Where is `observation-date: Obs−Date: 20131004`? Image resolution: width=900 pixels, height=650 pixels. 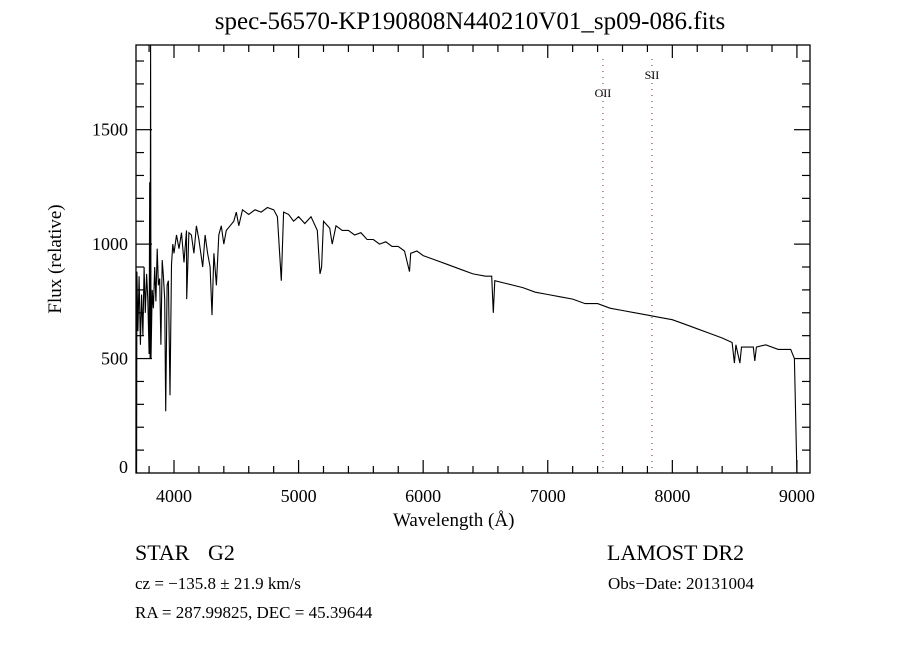
observation-date: Obs−Date: 20131004 is located at coordinates (681, 583).